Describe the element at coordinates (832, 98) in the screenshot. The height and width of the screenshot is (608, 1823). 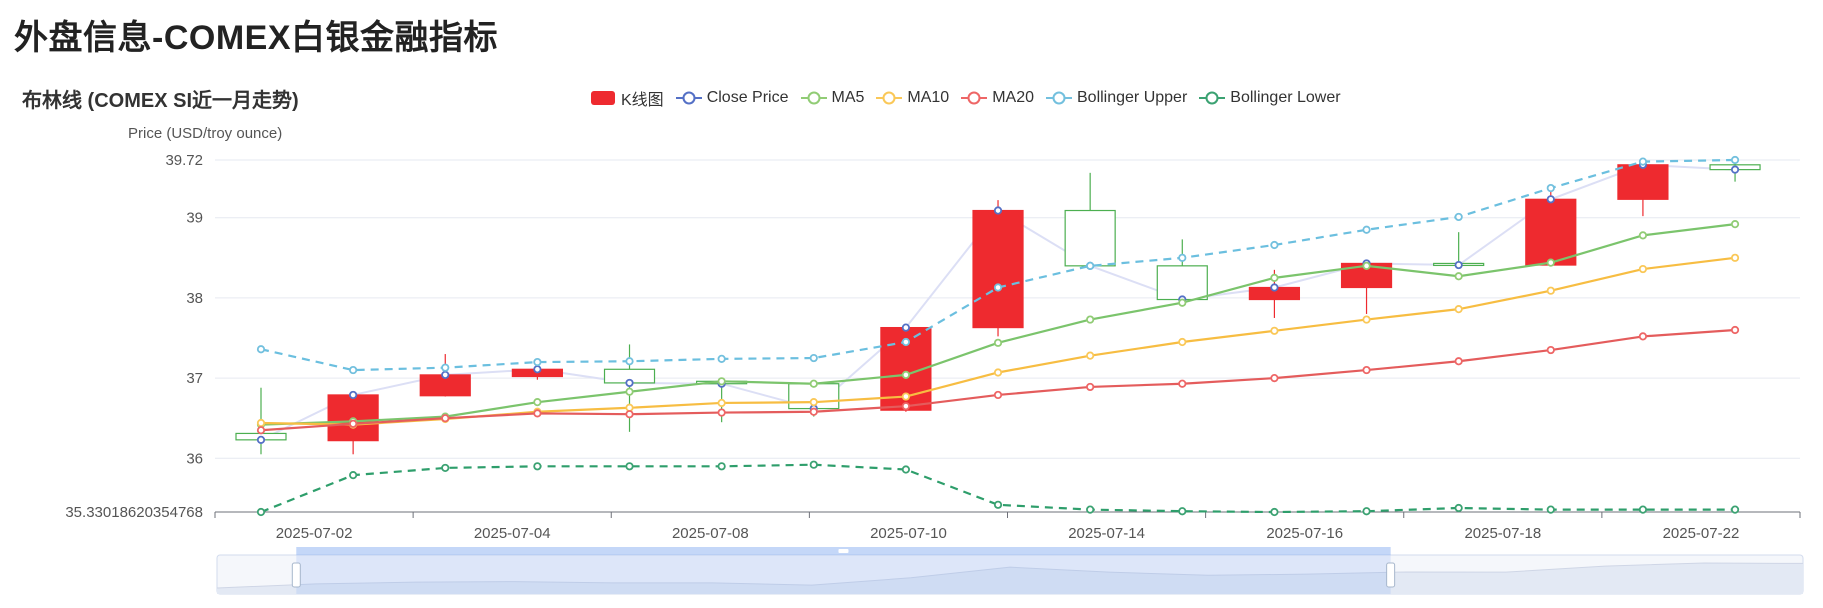
I see `legend-item-ma5: MA5` at that location.